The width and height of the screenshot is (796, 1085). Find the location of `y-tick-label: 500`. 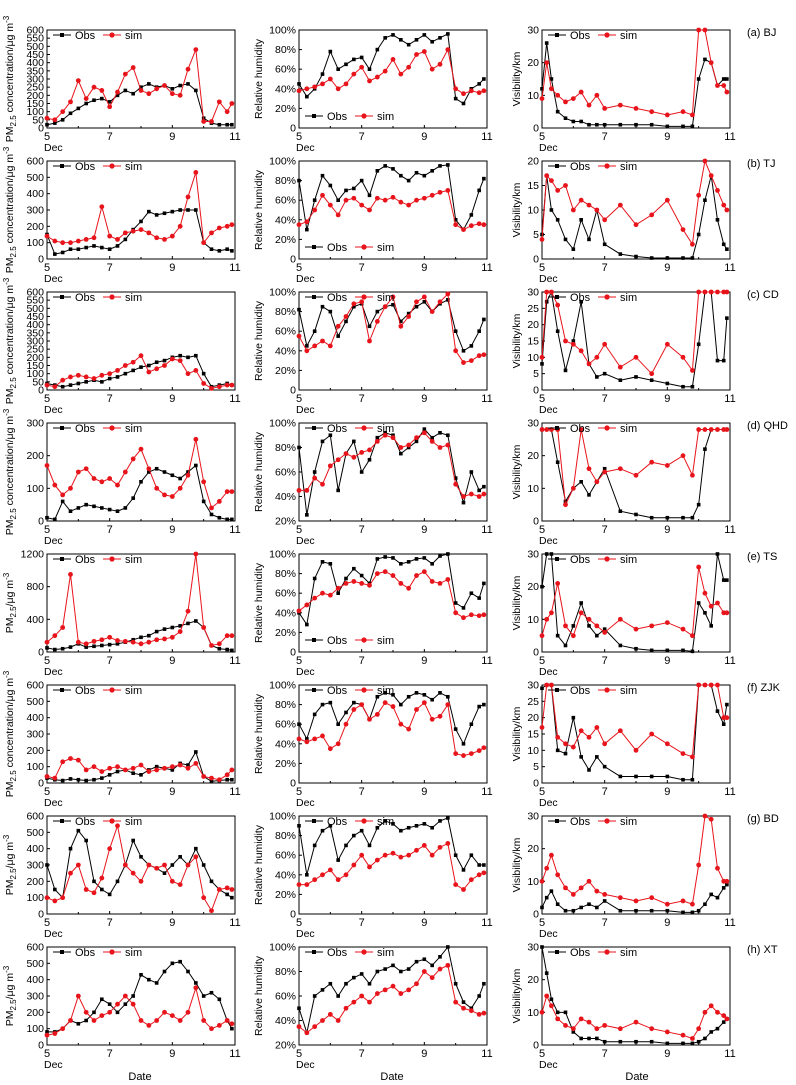

y-tick-label: 500 is located at coordinates (35, 309).